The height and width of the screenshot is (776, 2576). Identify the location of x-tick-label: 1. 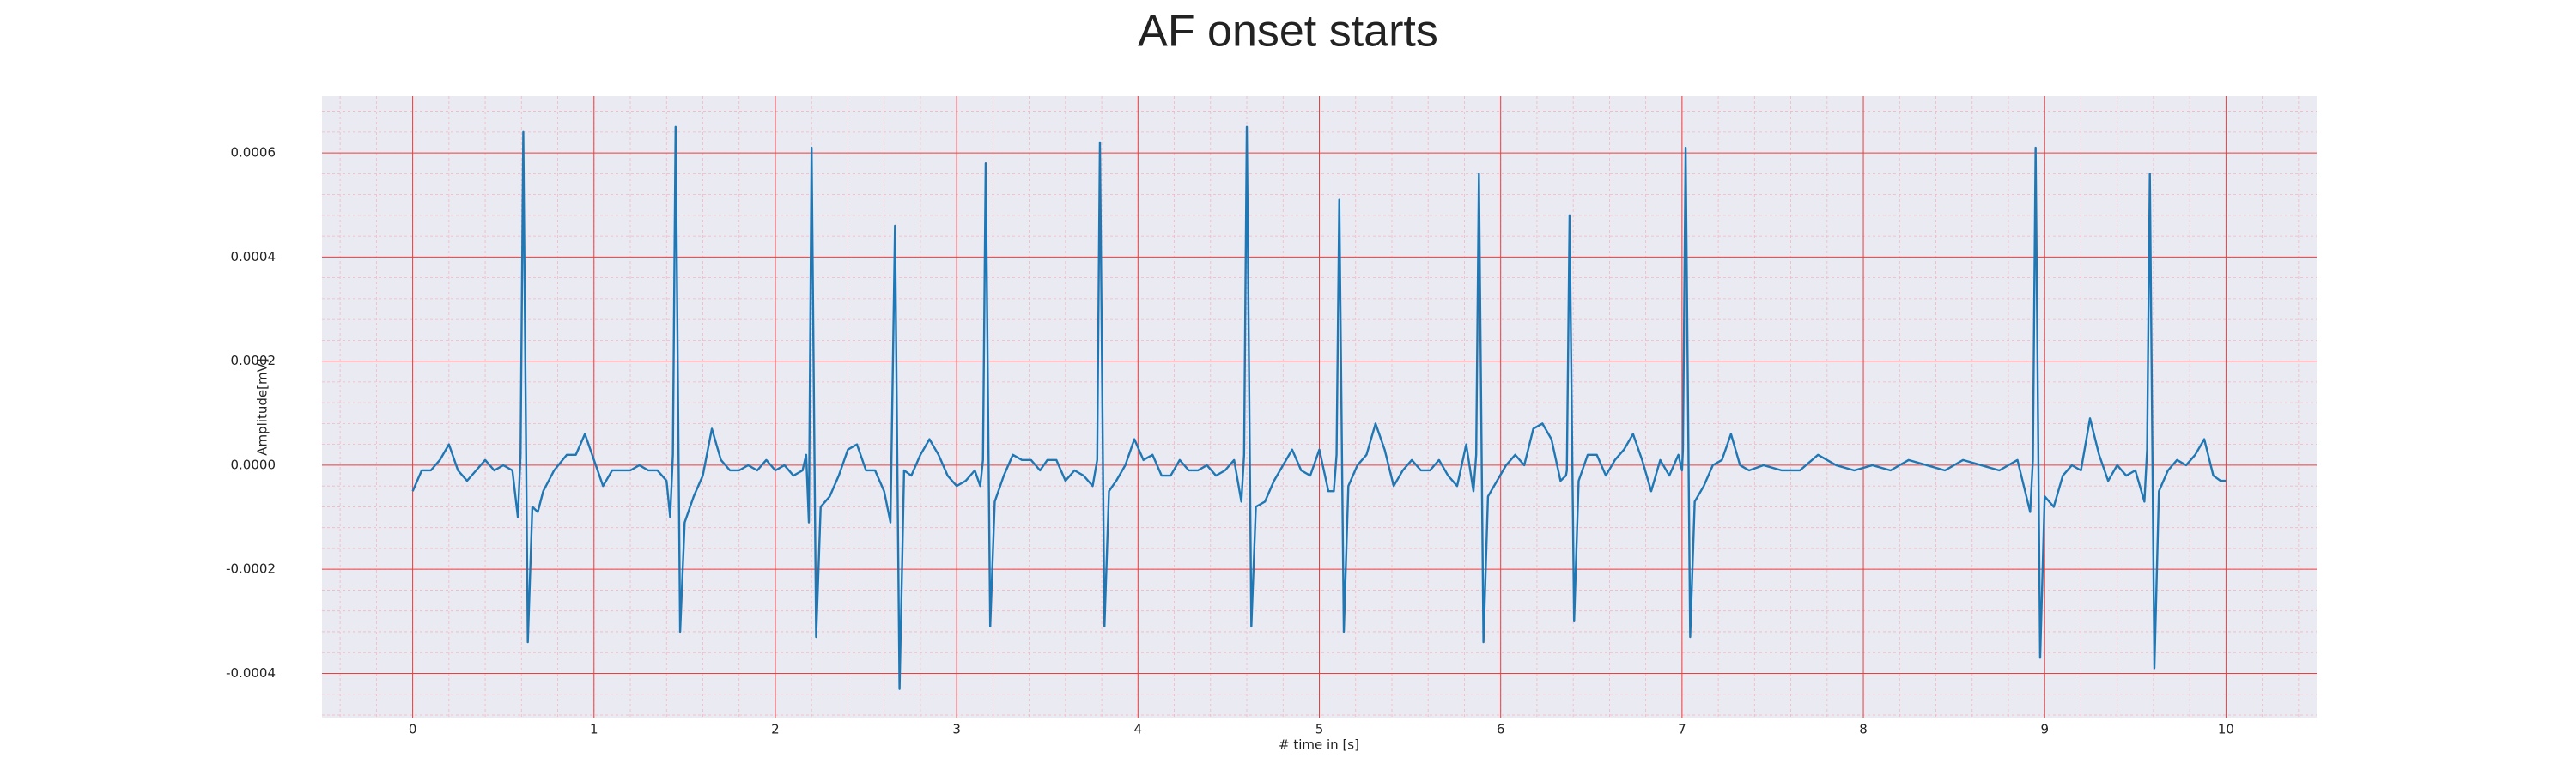
(594, 730).